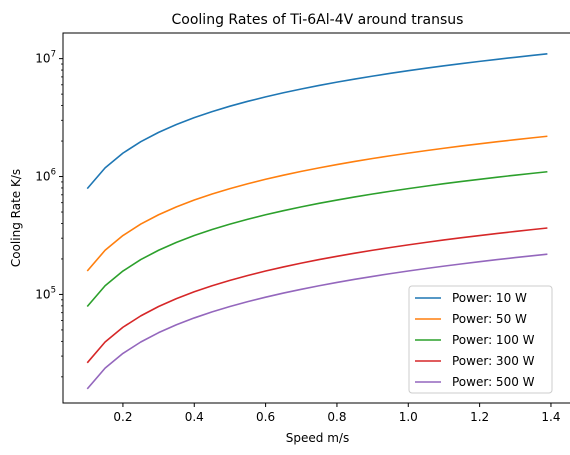 This screenshot has height=455, width=570. I want to click on x-tick-label: 0.8, so click(336, 417).